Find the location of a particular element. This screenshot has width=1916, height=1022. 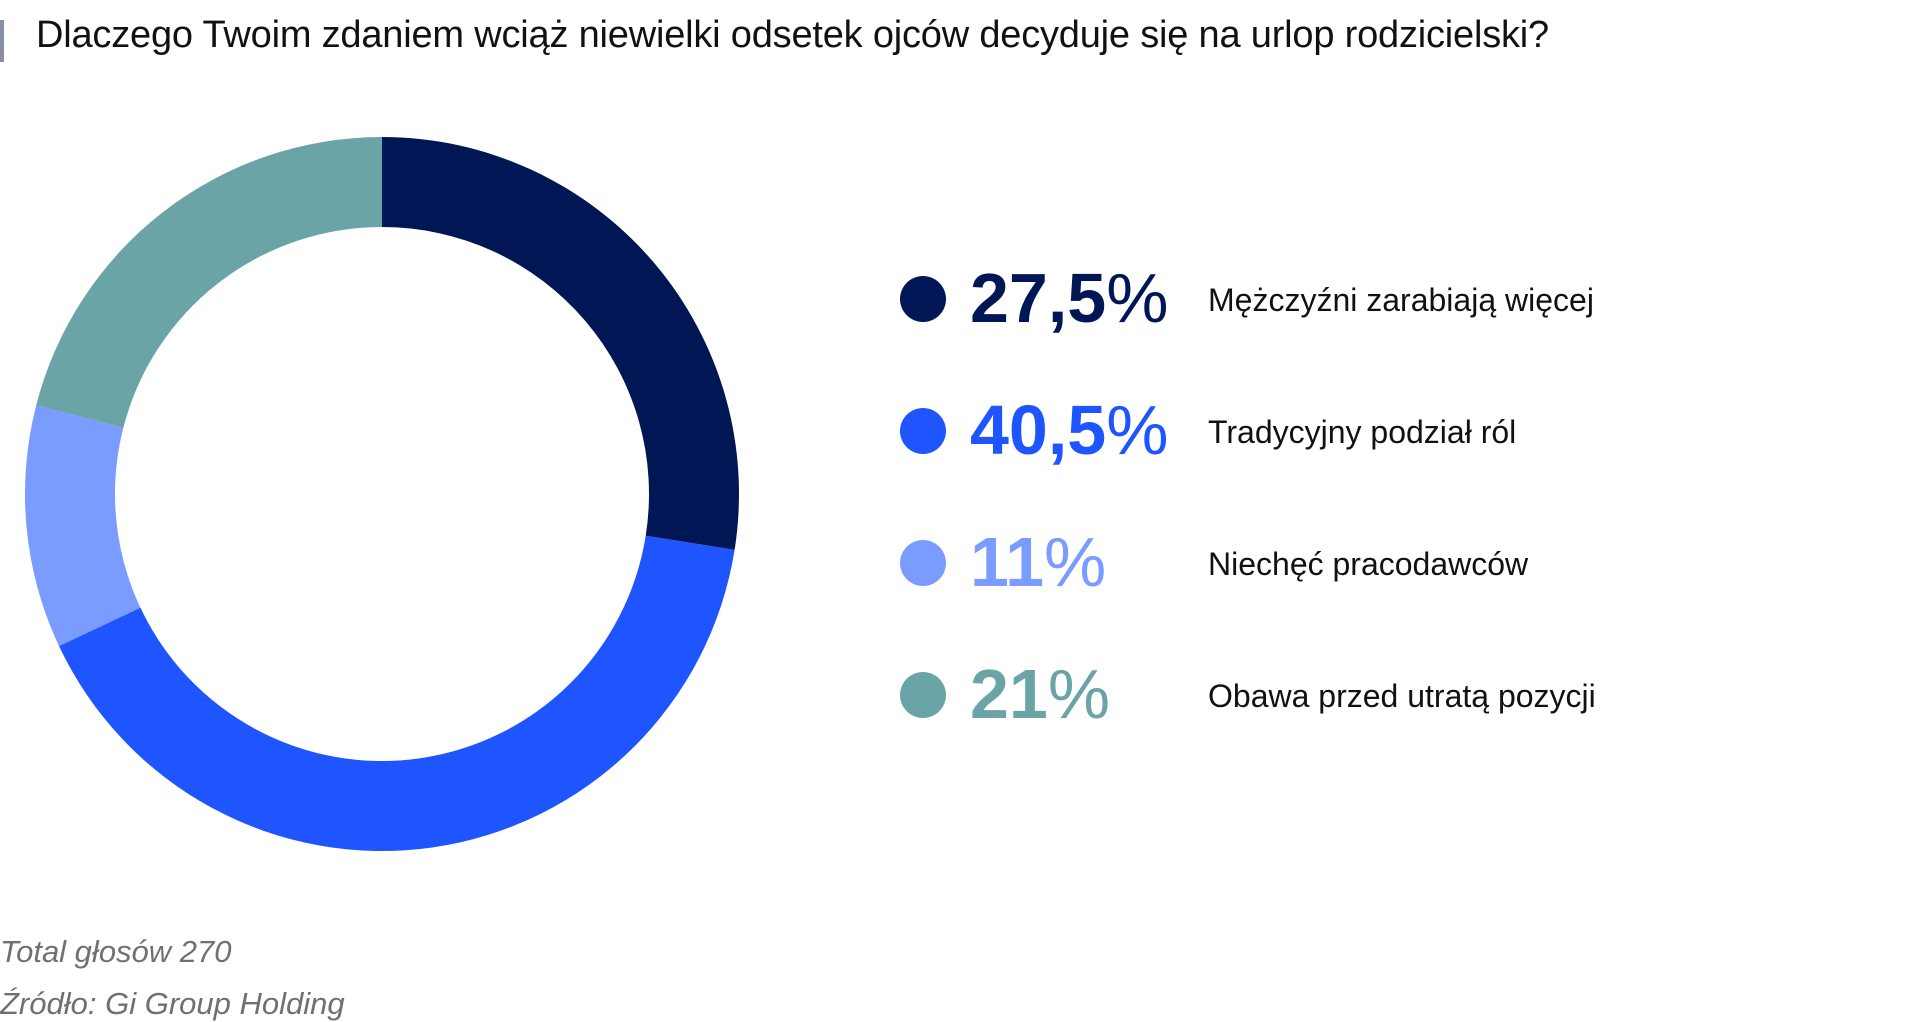

legend-value: 11% is located at coordinates (1038, 562).